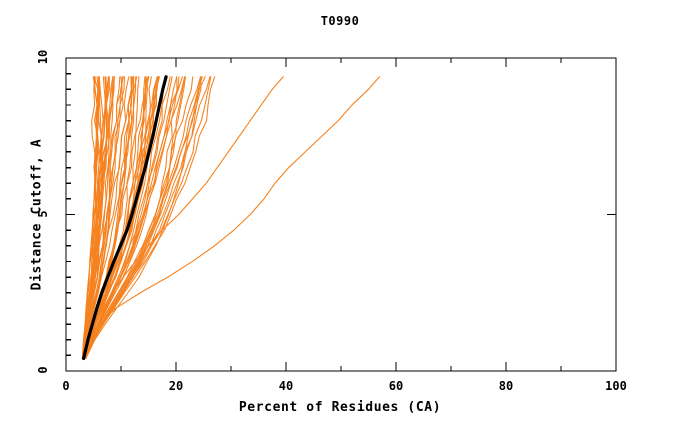 The image size is (680, 440). Describe the element at coordinates (43, 57) in the screenshot. I see `y-tick-label: 10` at that location.